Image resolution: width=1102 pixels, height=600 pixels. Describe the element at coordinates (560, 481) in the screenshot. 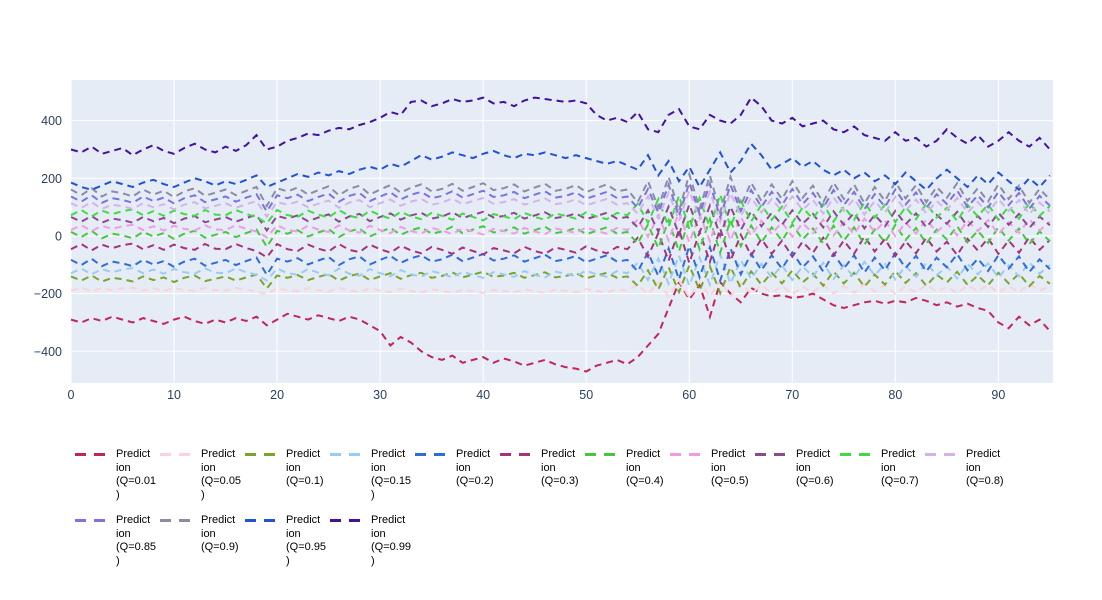

I see `legend-label-line: (Q=0.3)` at that location.